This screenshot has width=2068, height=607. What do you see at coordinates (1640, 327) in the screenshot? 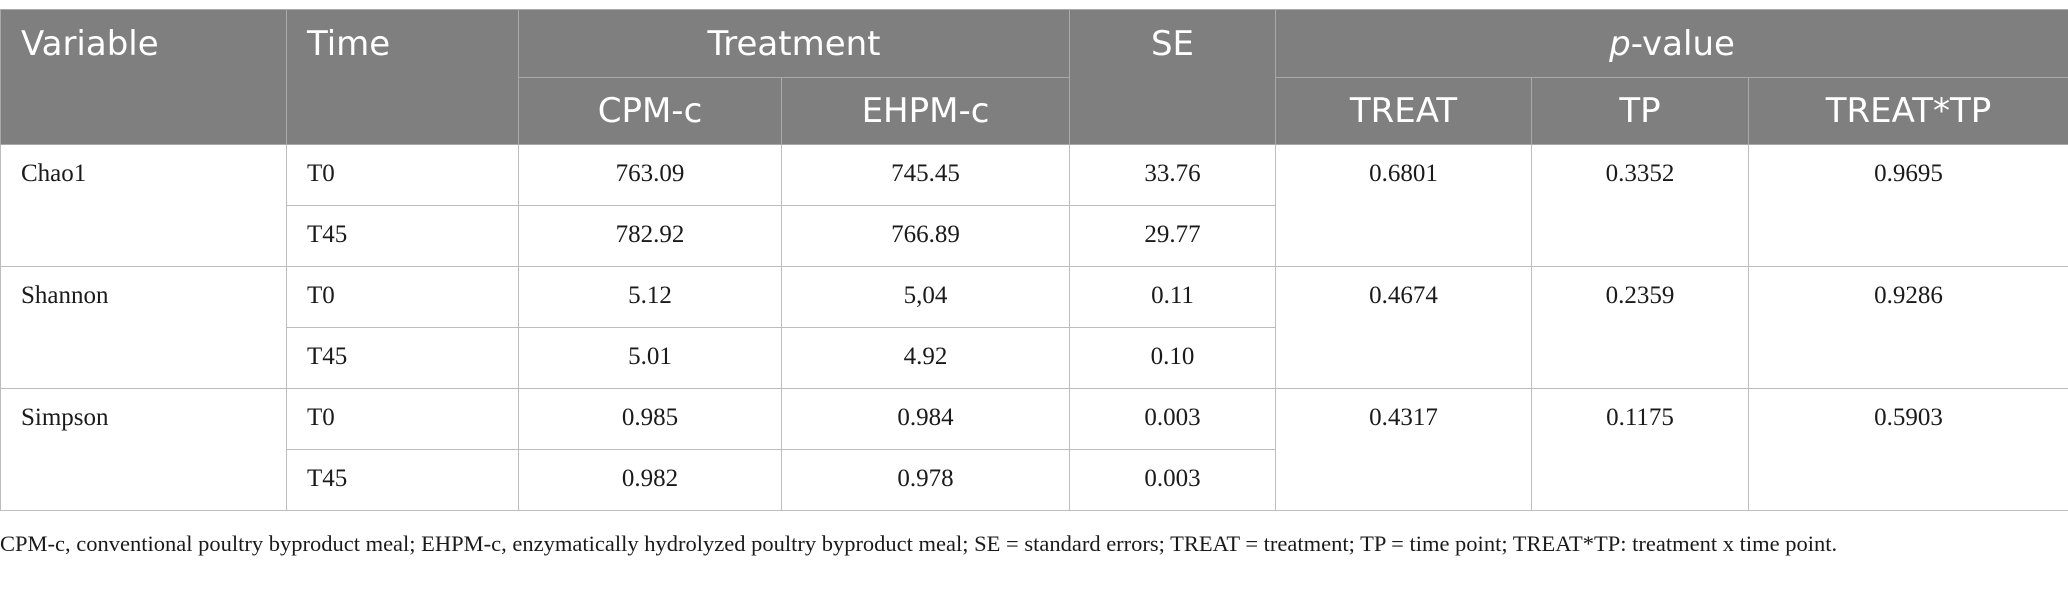
I see `cell-tp: 0.2359` at bounding box center [1640, 327].